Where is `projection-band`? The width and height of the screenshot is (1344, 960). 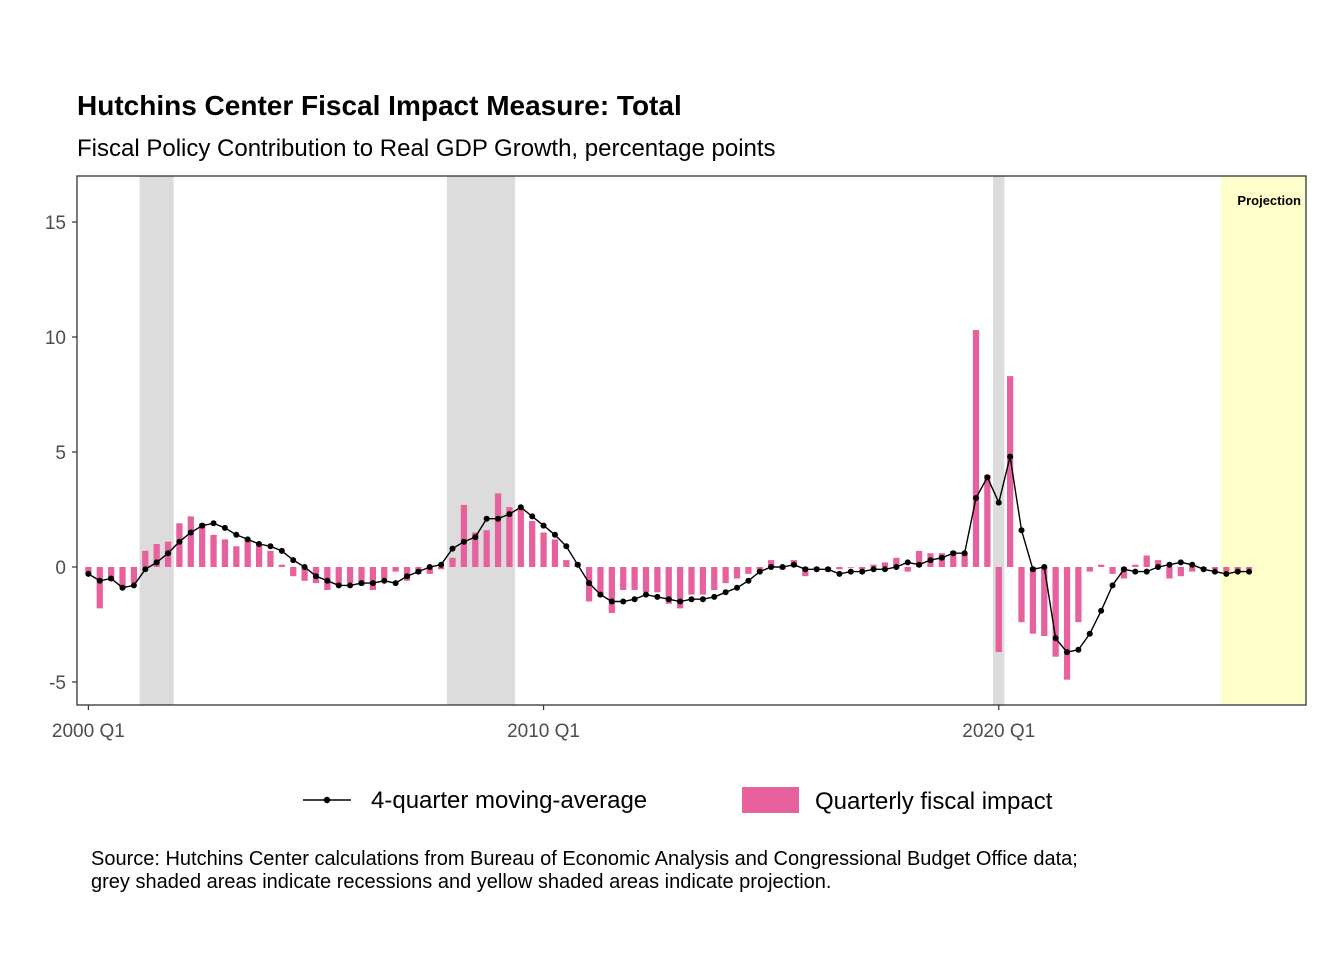
projection-band is located at coordinates (1263, 440).